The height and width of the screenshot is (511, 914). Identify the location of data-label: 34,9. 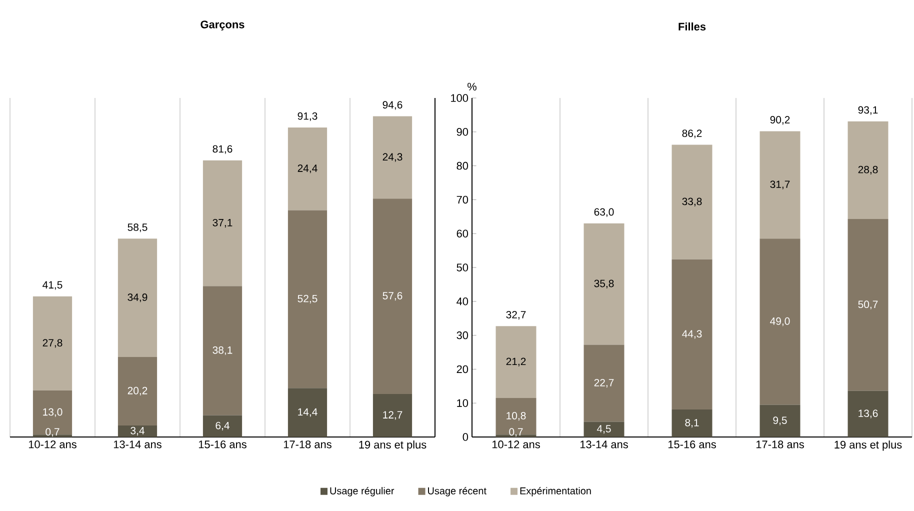
(138, 298).